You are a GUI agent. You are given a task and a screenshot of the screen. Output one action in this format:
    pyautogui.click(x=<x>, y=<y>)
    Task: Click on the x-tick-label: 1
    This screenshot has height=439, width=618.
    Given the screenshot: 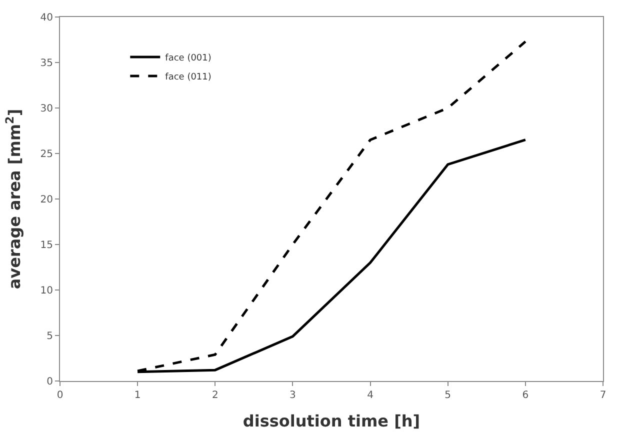 What is the action you would take?
    pyautogui.click(x=137, y=395)
    